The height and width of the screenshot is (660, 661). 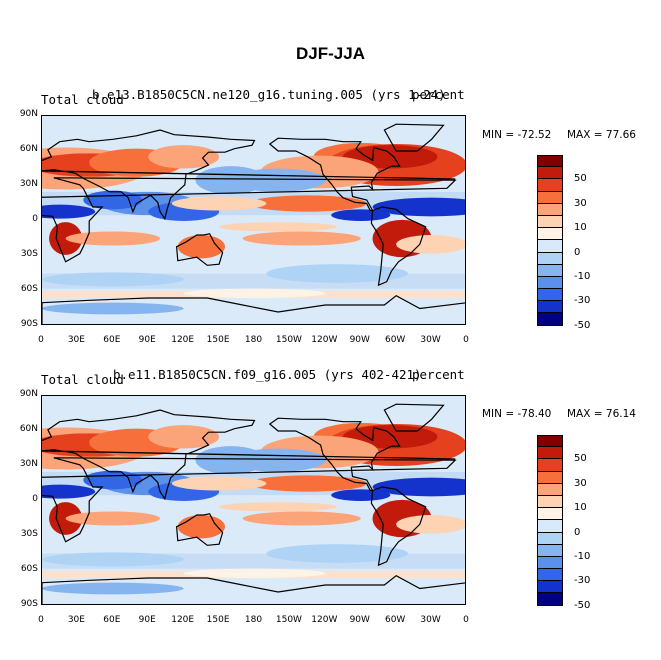 I want to click on lon-tick-label: 30E, so click(x=76, y=340).